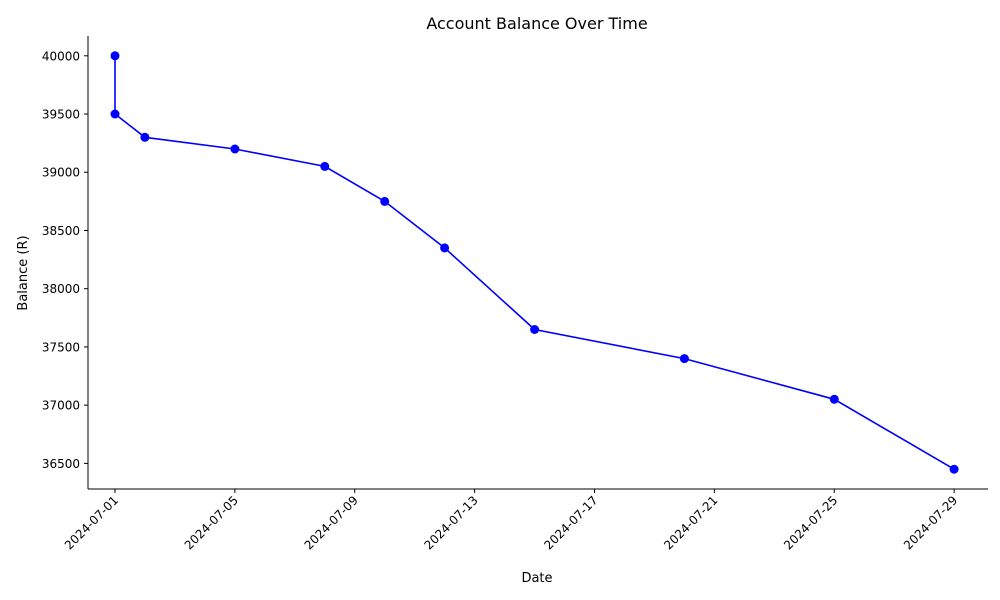 This screenshot has height=600, width=1000. What do you see at coordinates (451, 522) in the screenshot?
I see `x-tick-label: 2024-07-13` at bounding box center [451, 522].